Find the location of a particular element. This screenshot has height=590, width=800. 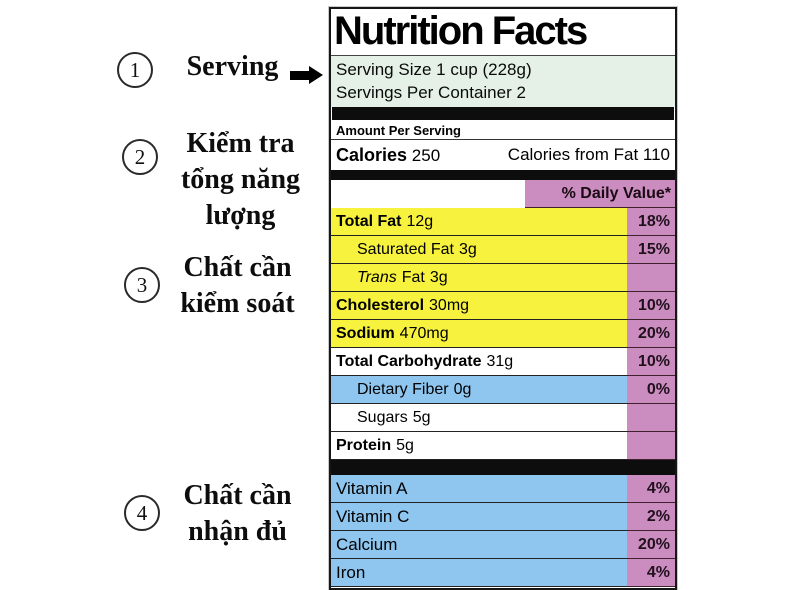

annotation-controlled-substances: Chất cần kiểm soát is located at coordinates (237, 286).